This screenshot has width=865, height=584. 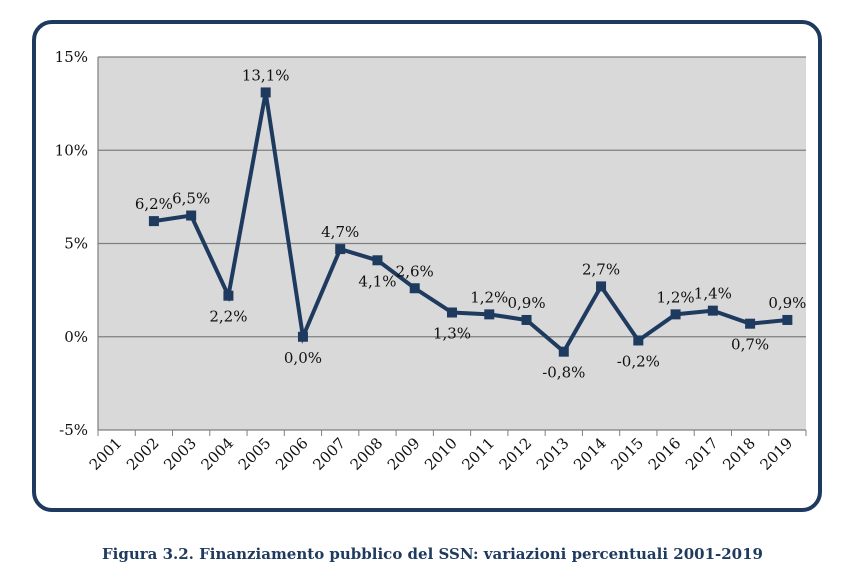 I want to click on data-label: 2,7%, so click(x=601, y=269).